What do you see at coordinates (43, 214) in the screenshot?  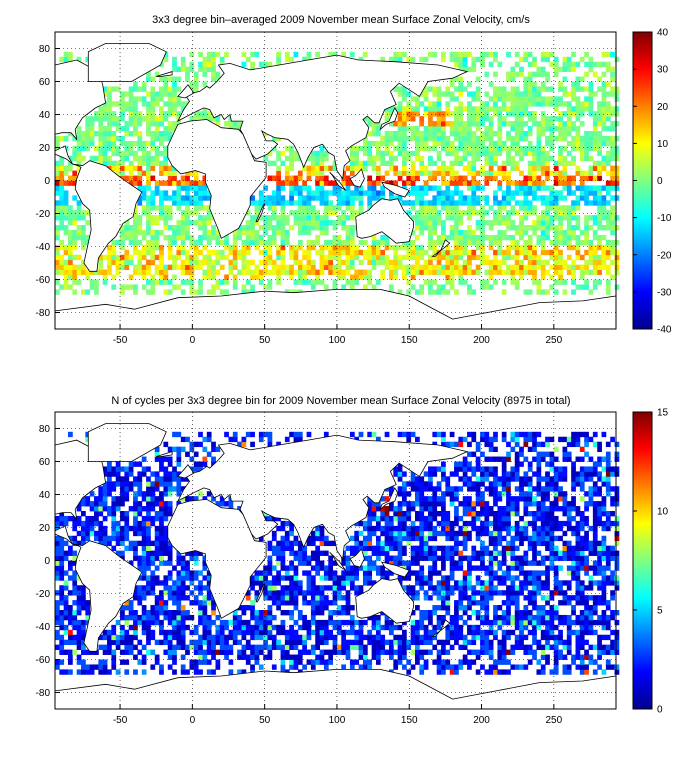 I see `y-tick-label: -20` at bounding box center [43, 214].